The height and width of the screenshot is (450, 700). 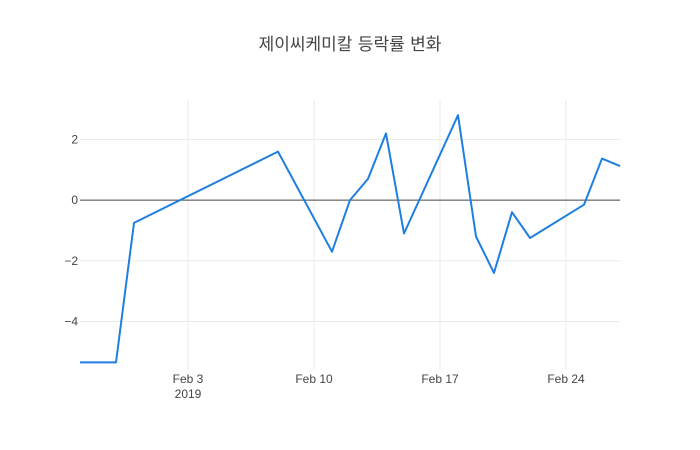 What do you see at coordinates (314, 379) in the screenshot?
I see `x-tick-label: Feb 10` at bounding box center [314, 379].